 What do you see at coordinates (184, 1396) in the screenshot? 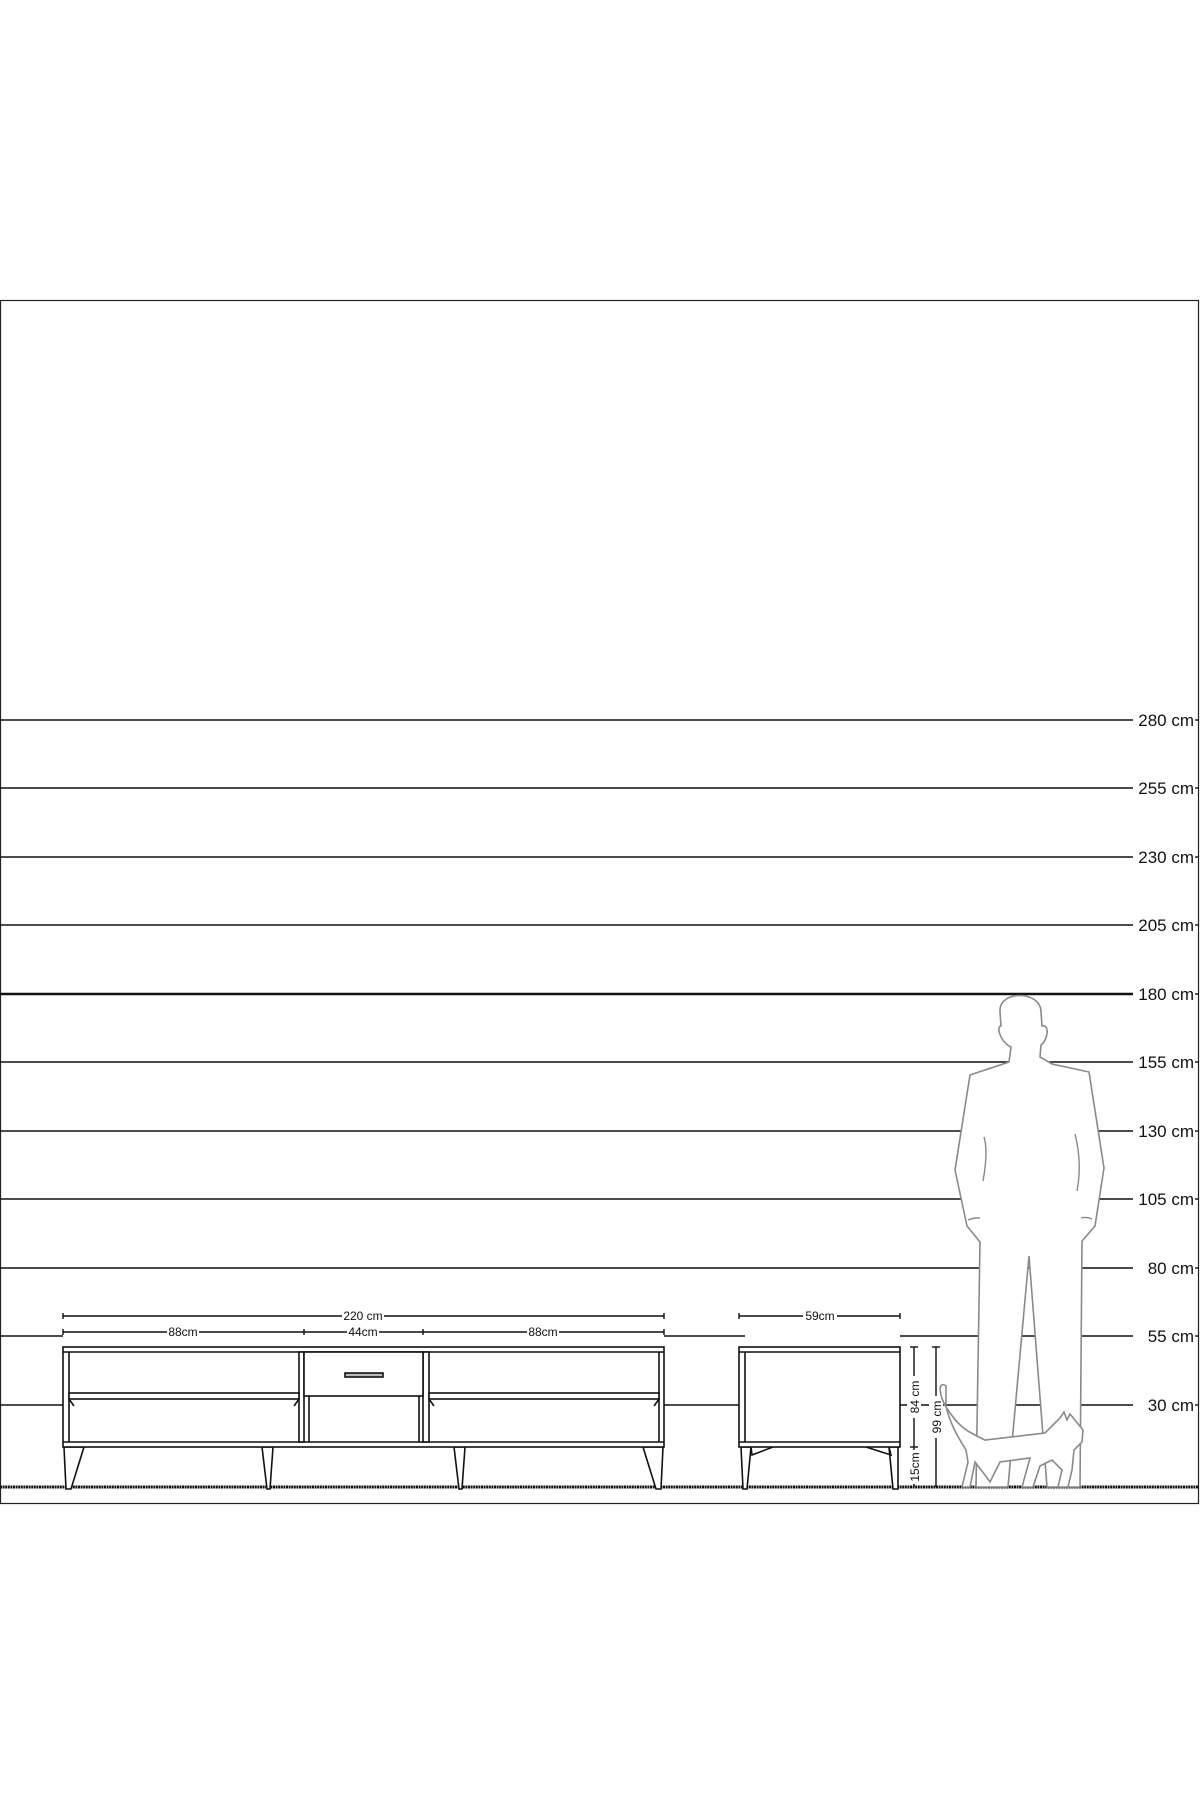
I see `tv-shelf-left` at bounding box center [184, 1396].